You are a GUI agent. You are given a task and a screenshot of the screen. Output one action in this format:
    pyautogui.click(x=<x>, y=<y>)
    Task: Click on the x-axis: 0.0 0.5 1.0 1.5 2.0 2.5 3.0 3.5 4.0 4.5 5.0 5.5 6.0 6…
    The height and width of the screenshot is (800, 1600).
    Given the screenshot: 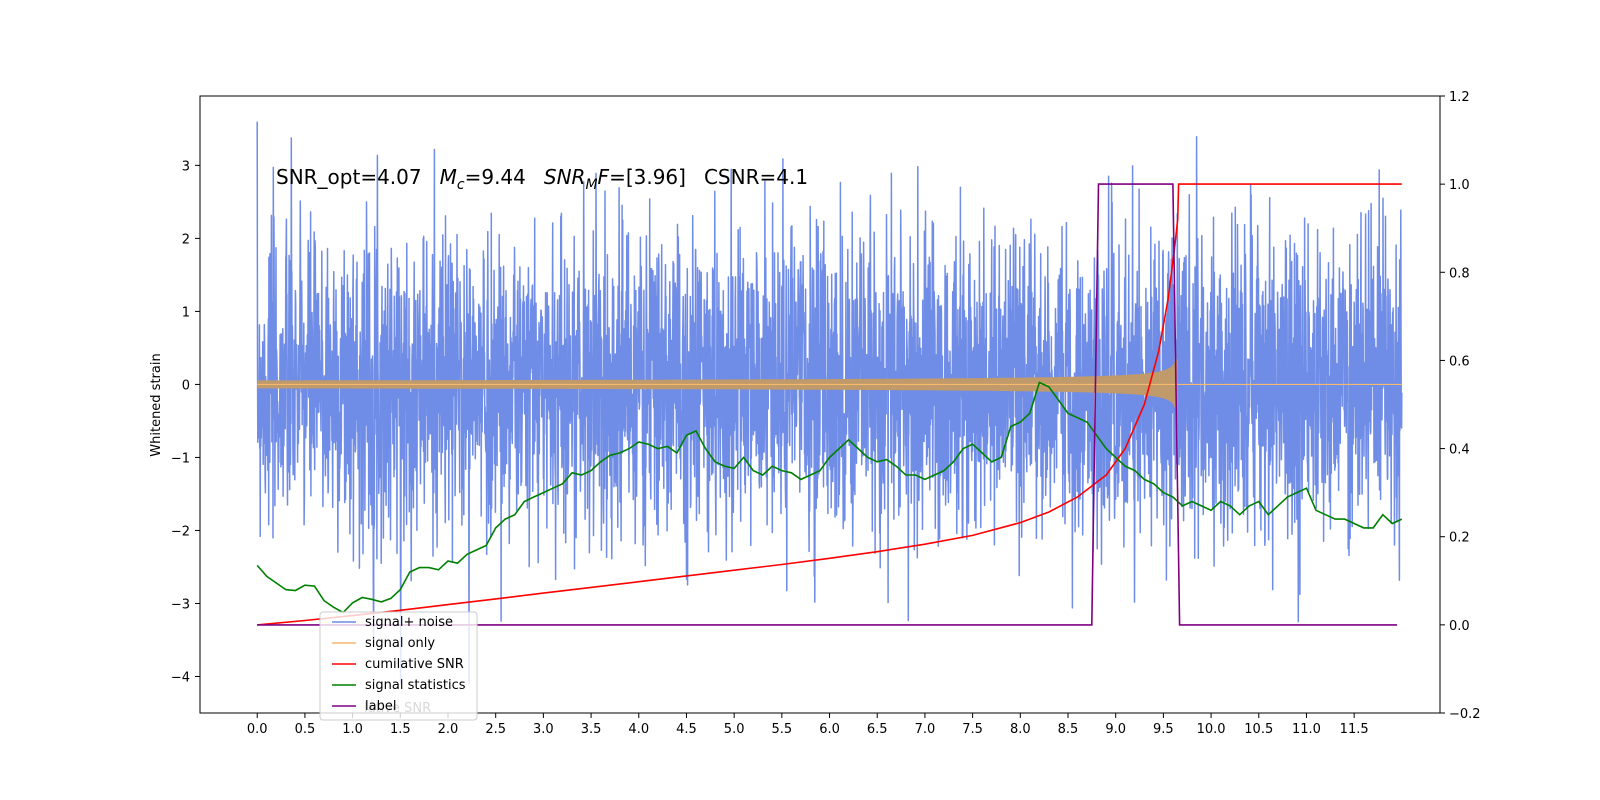 What is the action you would take?
    pyautogui.click(x=808, y=725)
    